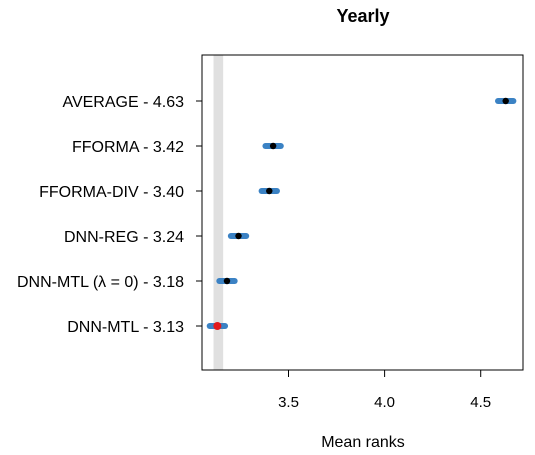  I want to click on y-tick-label: DNN-MTL (λ = 0) - 3.18, so click(100, 282).